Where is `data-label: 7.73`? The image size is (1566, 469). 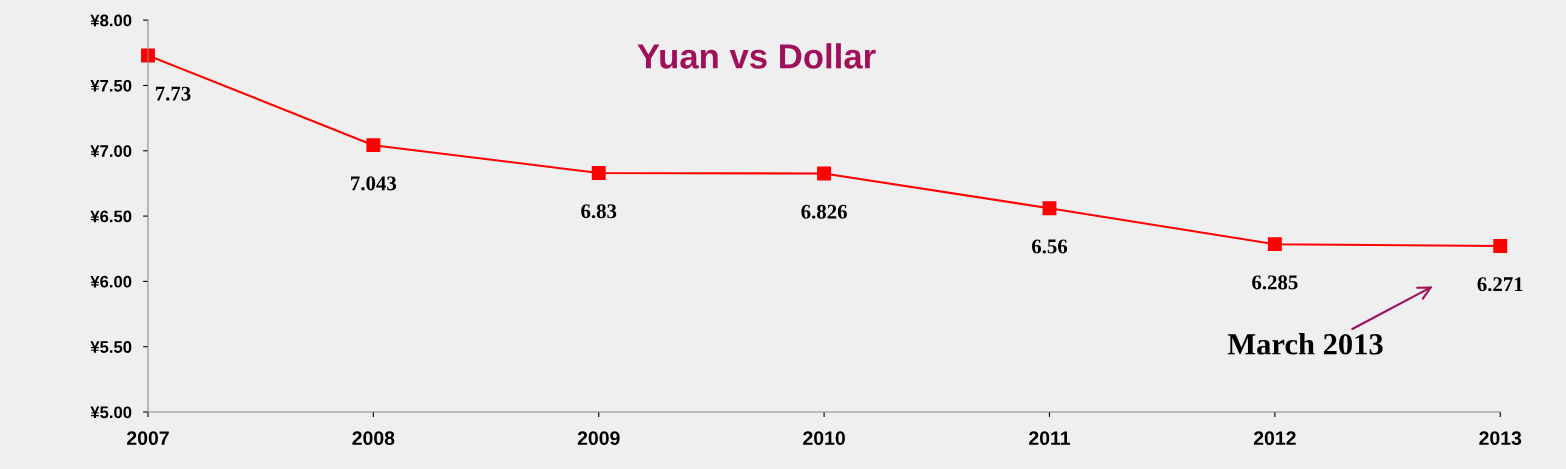
data-label: 7.73 is located at coordinates (173, 93).